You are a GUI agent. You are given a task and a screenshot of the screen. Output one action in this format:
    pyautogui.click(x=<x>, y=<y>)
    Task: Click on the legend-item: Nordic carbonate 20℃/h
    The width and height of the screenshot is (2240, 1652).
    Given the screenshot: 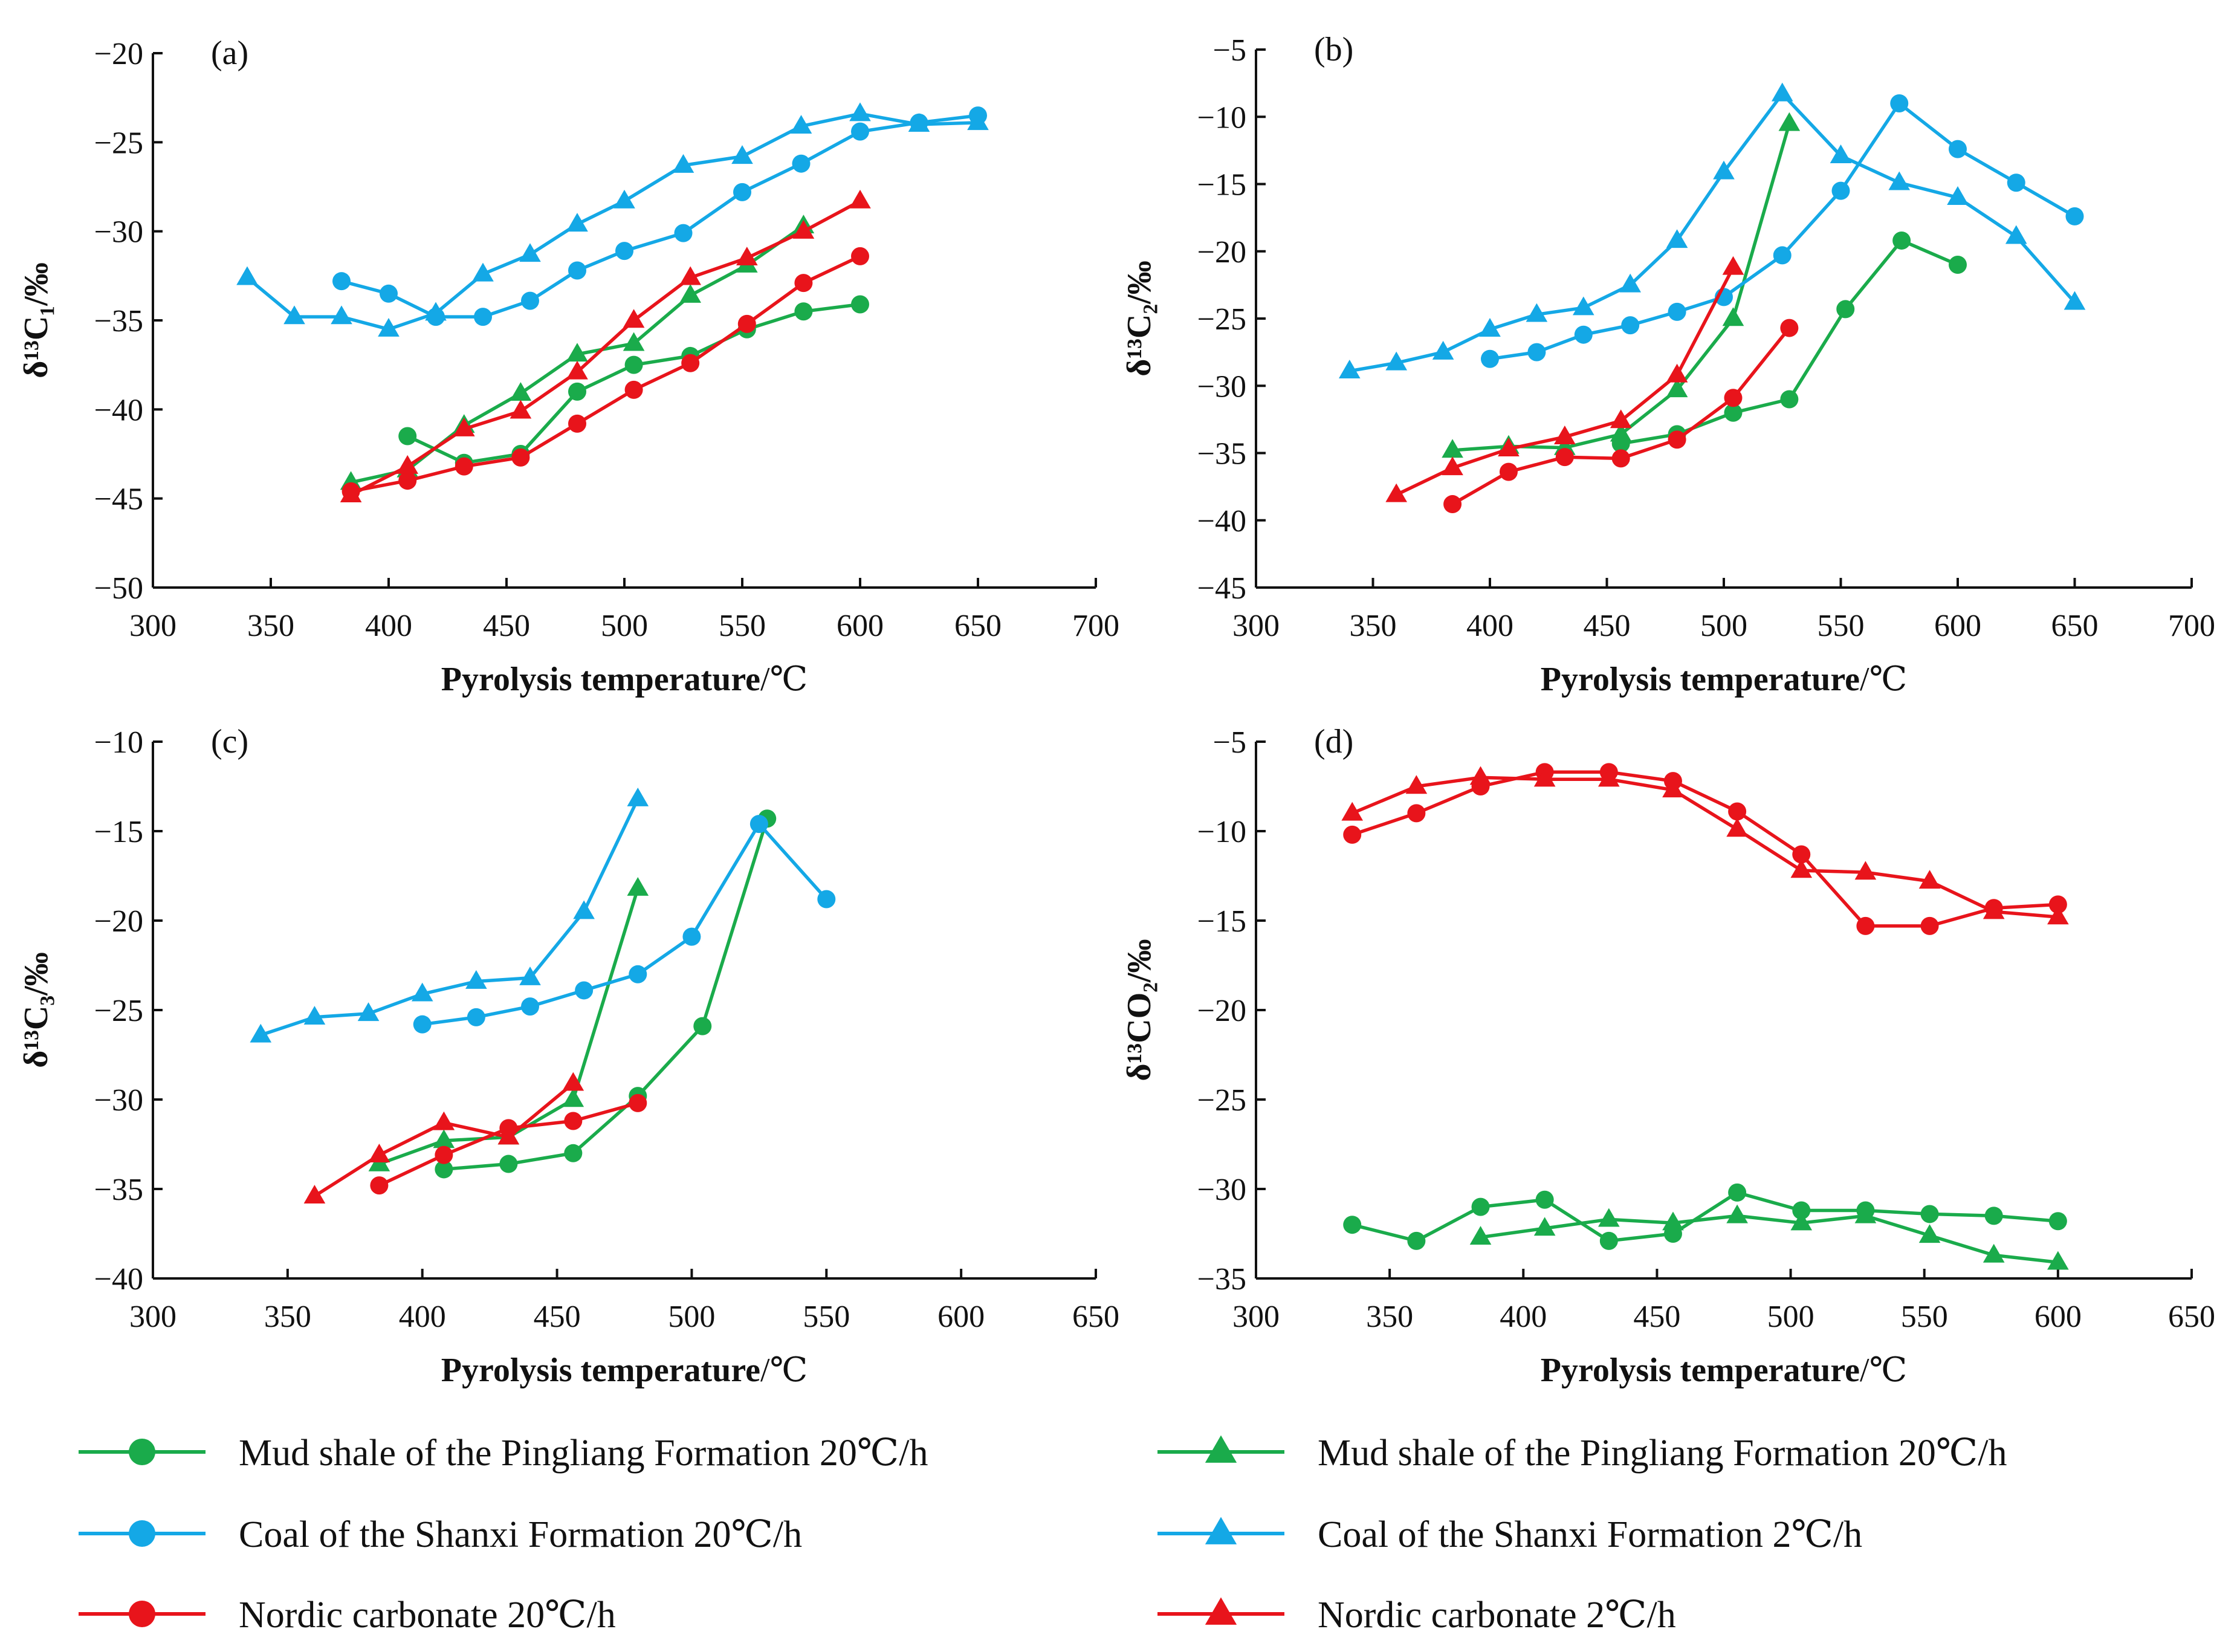 What is the action you would take?
    pyautogui.click(x=348, y=1615)
    